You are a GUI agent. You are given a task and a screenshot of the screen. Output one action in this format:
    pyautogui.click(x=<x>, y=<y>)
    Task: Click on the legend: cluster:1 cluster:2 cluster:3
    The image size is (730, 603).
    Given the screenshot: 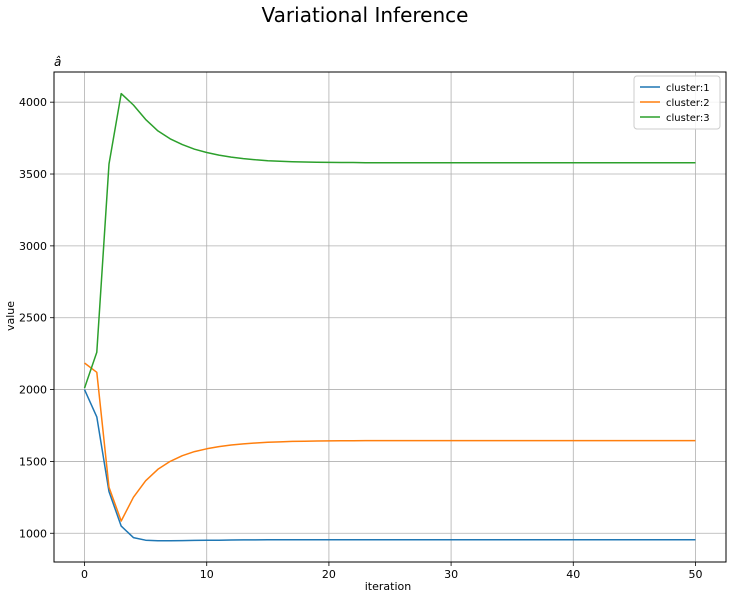 What is the action you would take?
    pyautogui.click(x=677, y=102)
    